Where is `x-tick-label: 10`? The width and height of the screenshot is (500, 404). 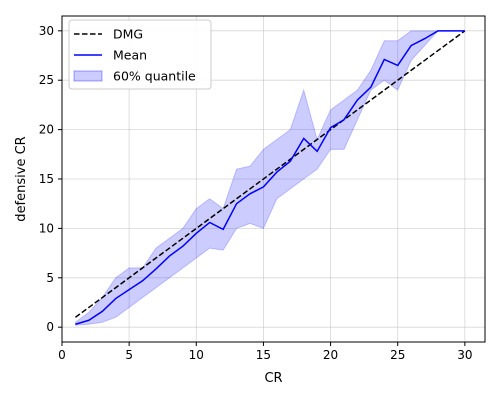
x-tick-label: 10 is located at coordinates (196, 355).